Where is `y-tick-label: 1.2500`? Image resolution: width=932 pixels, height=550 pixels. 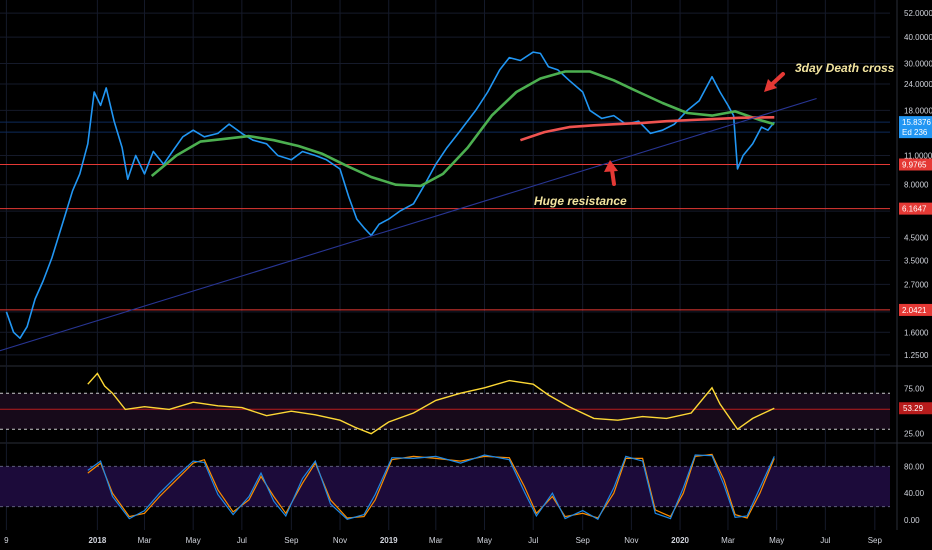
y-tick-label: 1.2500 is located at coordinates (916, 355).